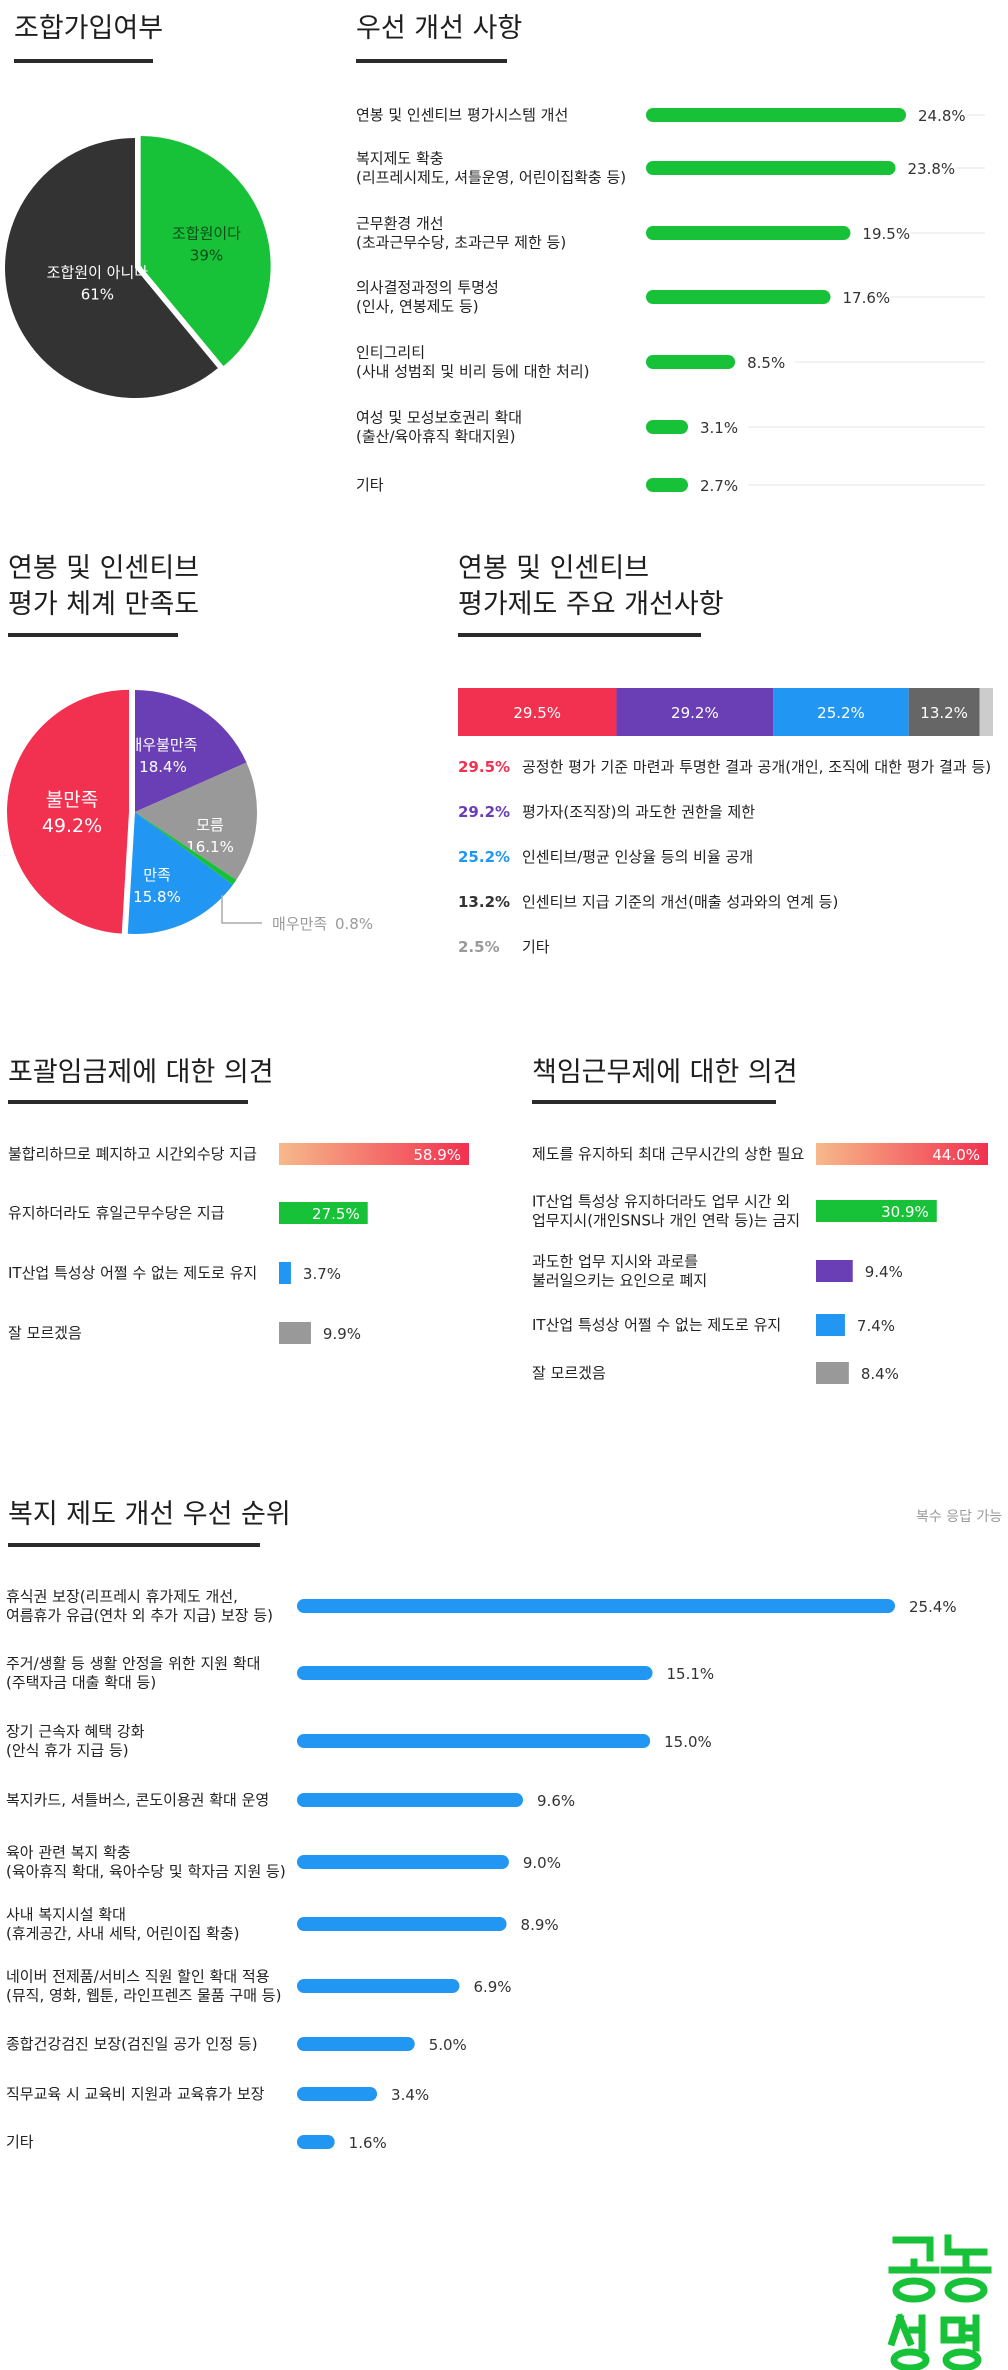 The image size is (1008, 2370). I want to click on improvement-title-line1: 연봉 및 인센티브, so click(554, 568).